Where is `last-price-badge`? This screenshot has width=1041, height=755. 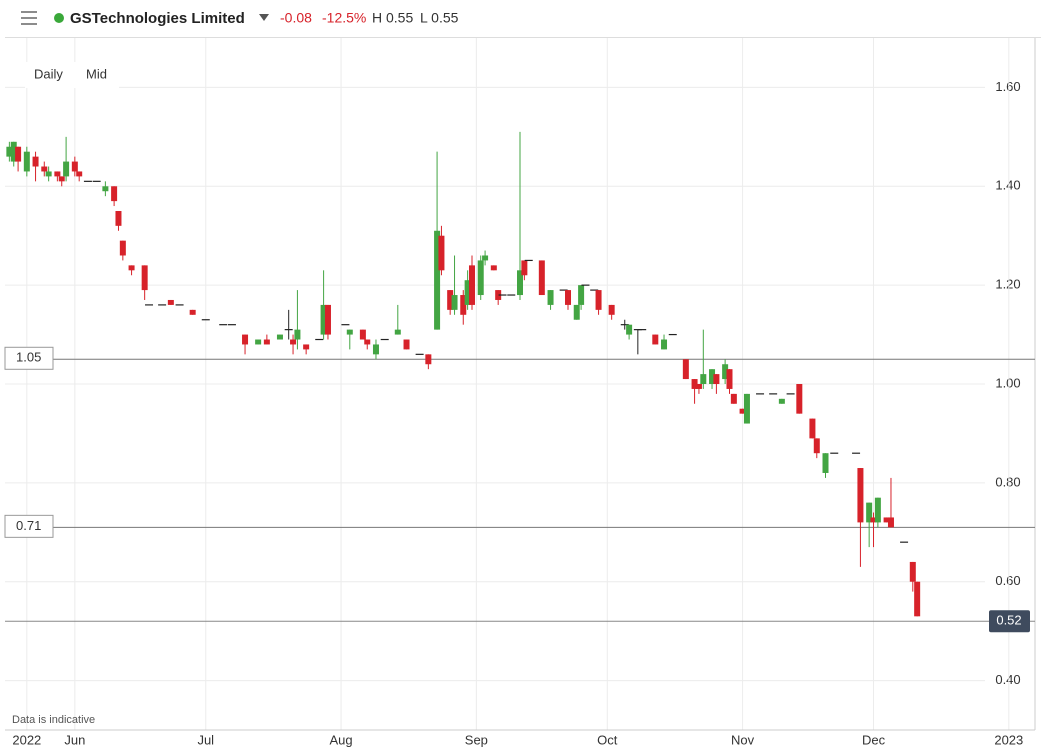
last-price-badge is located at coordinates (1009, 621).